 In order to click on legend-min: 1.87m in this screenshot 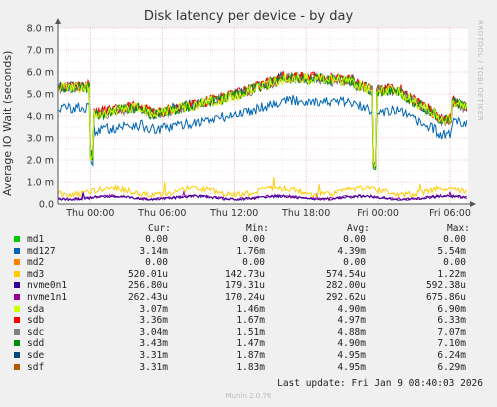, I will do `click(250, 355)`.